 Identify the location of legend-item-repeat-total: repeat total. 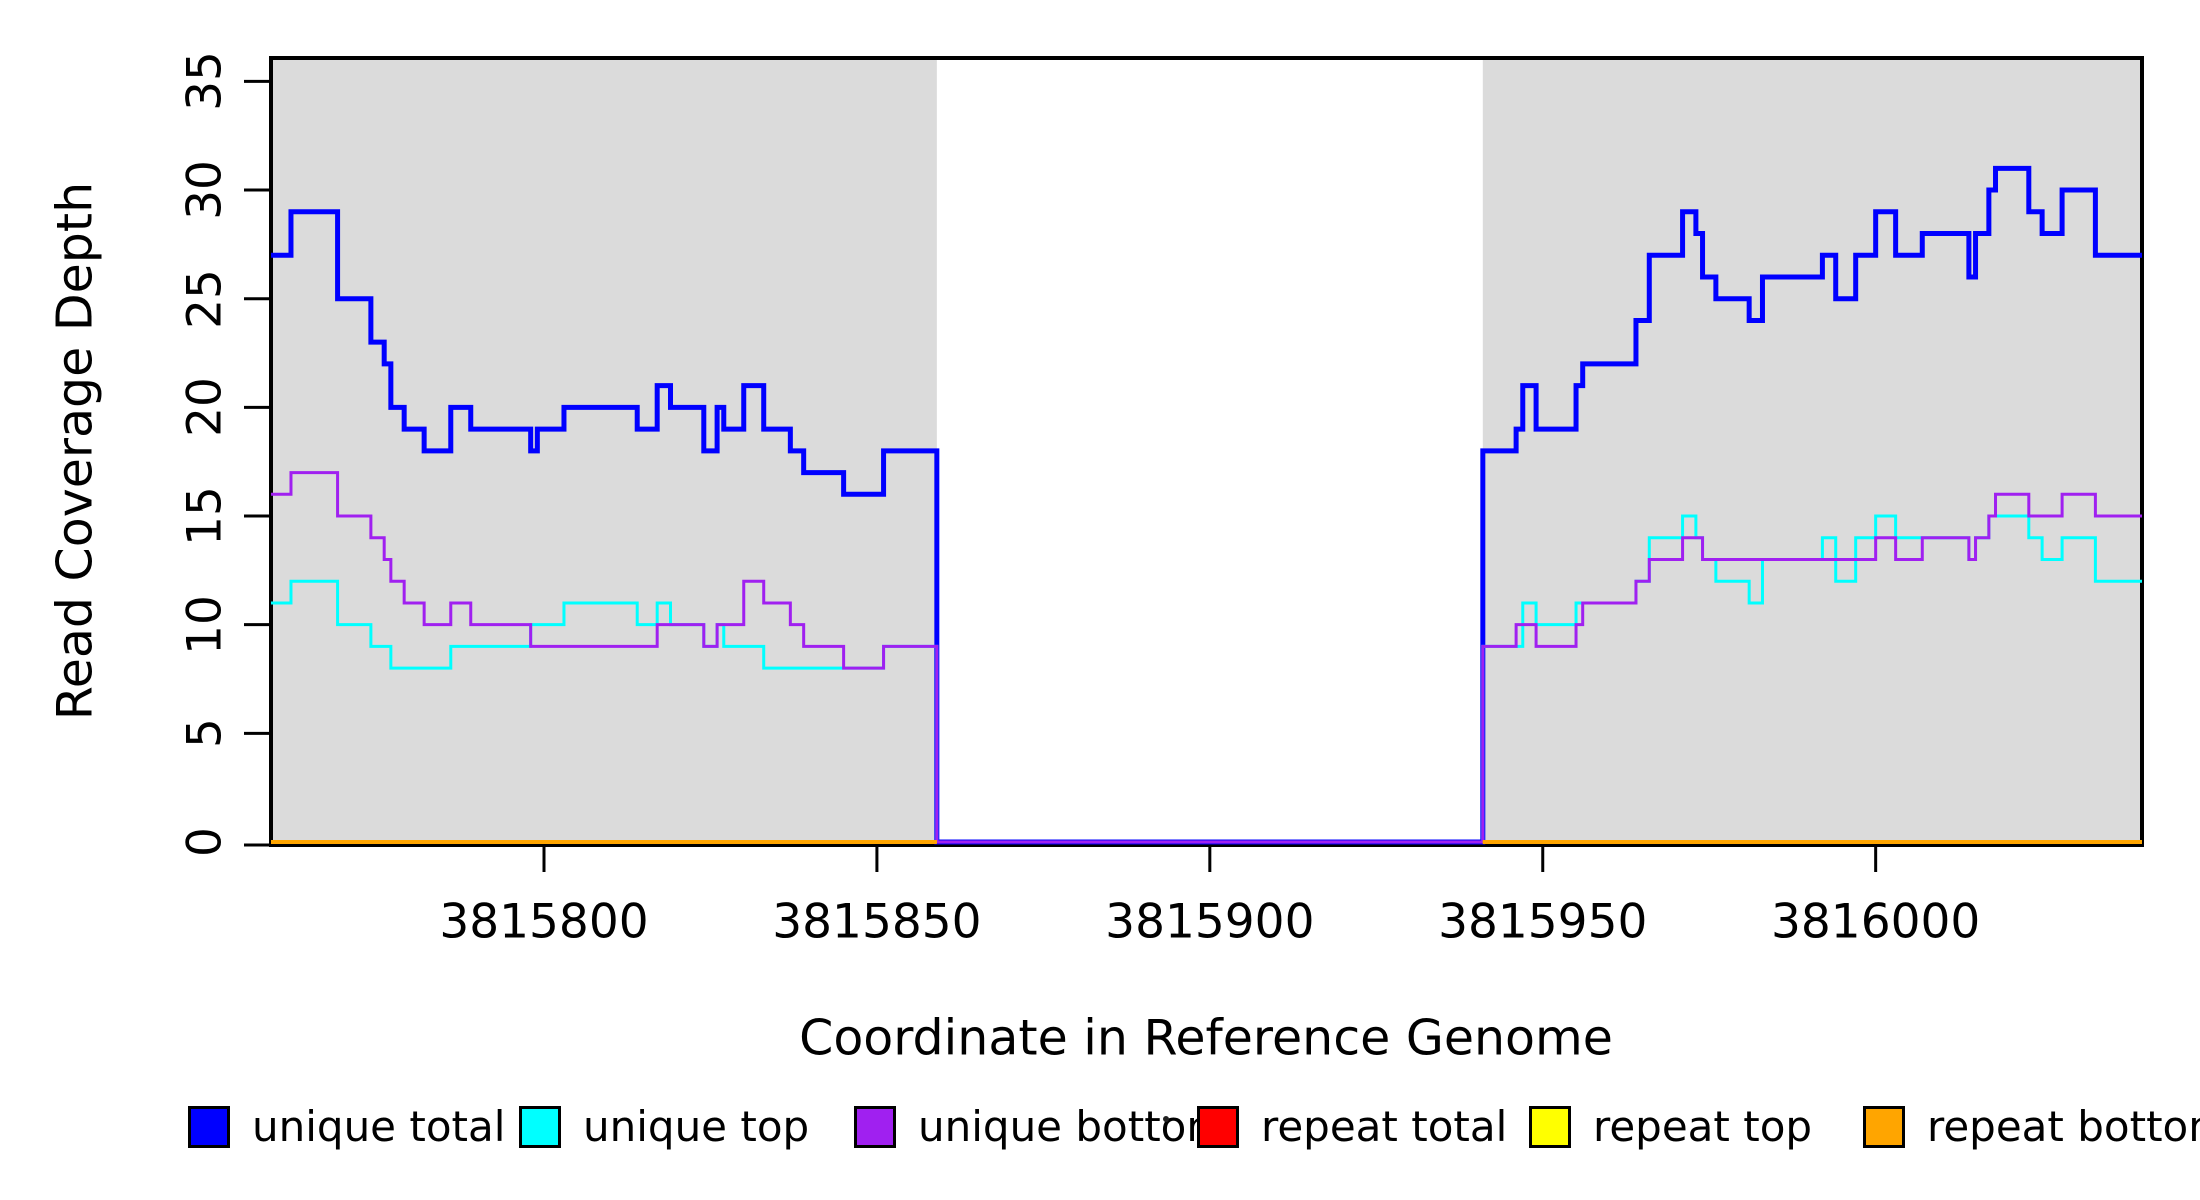
(1352, 1126).